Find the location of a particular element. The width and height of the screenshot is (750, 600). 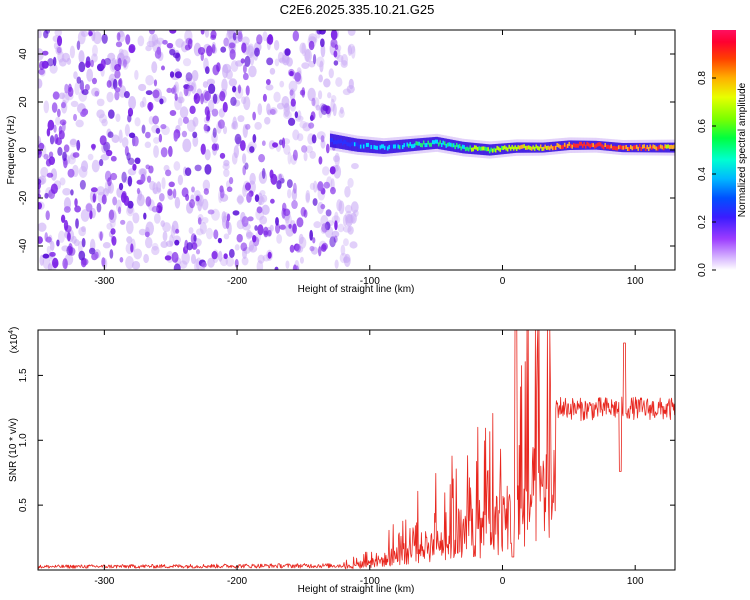

colorbar-tick-label: 0.2 is located at coordinates (702, 222).